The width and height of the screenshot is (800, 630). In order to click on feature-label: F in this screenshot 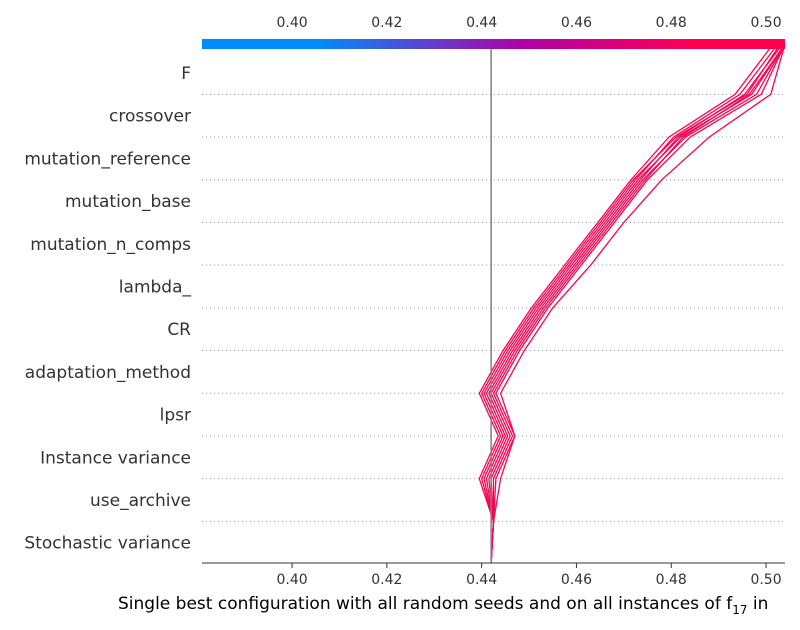, I will do `click(186, 74)`.